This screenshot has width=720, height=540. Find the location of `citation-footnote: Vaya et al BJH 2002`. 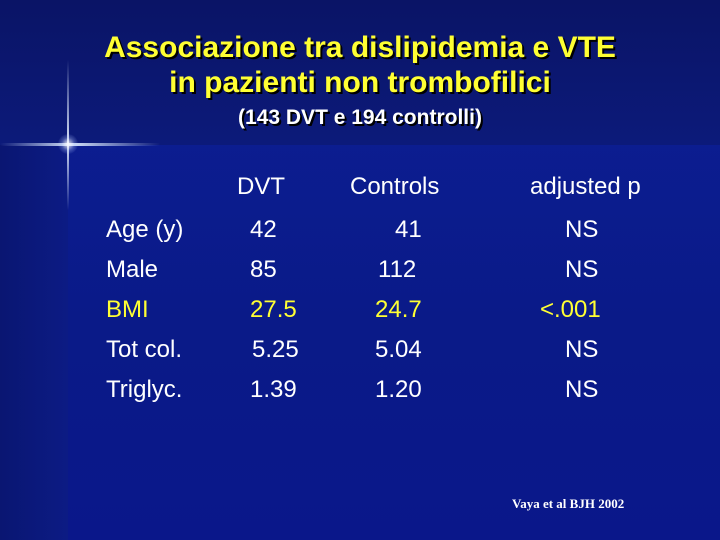

citation-footnote: Vaya et al BJH 2002 is located at coordinates (568, 503).